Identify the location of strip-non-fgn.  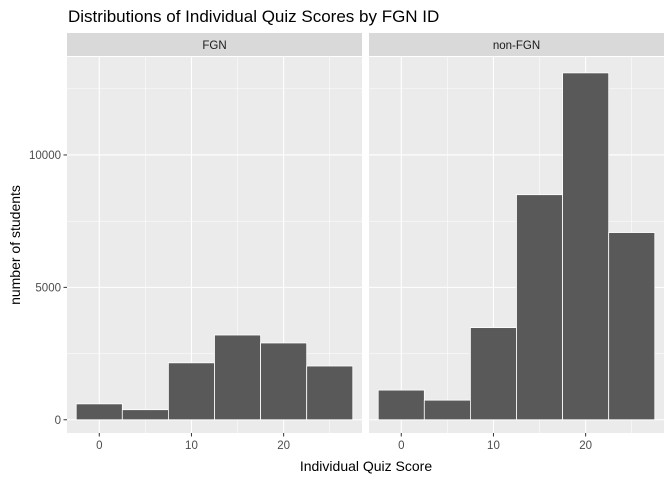
(516, 44).